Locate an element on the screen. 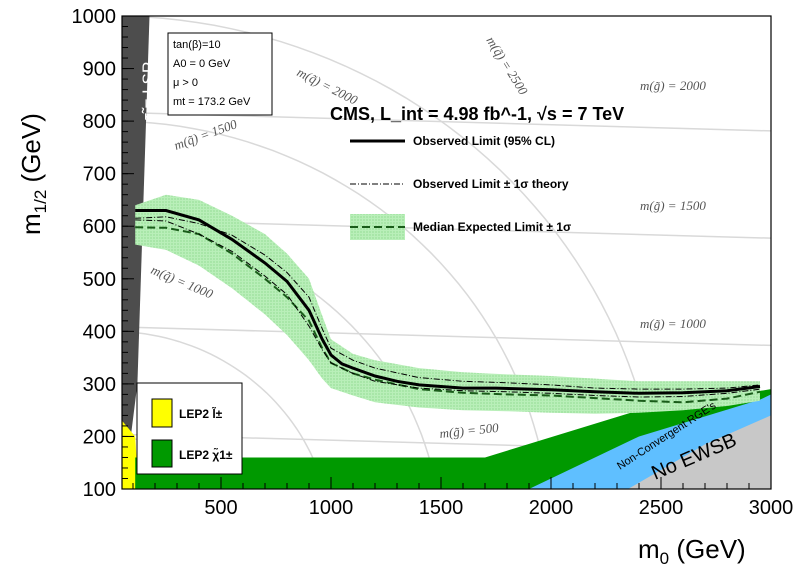 The height and width of the screenshot is (567, 800). cms-title: CMS, L_int = 4.98 fb^-1, √s = 7 TeV is located at coordinates (477, 114).